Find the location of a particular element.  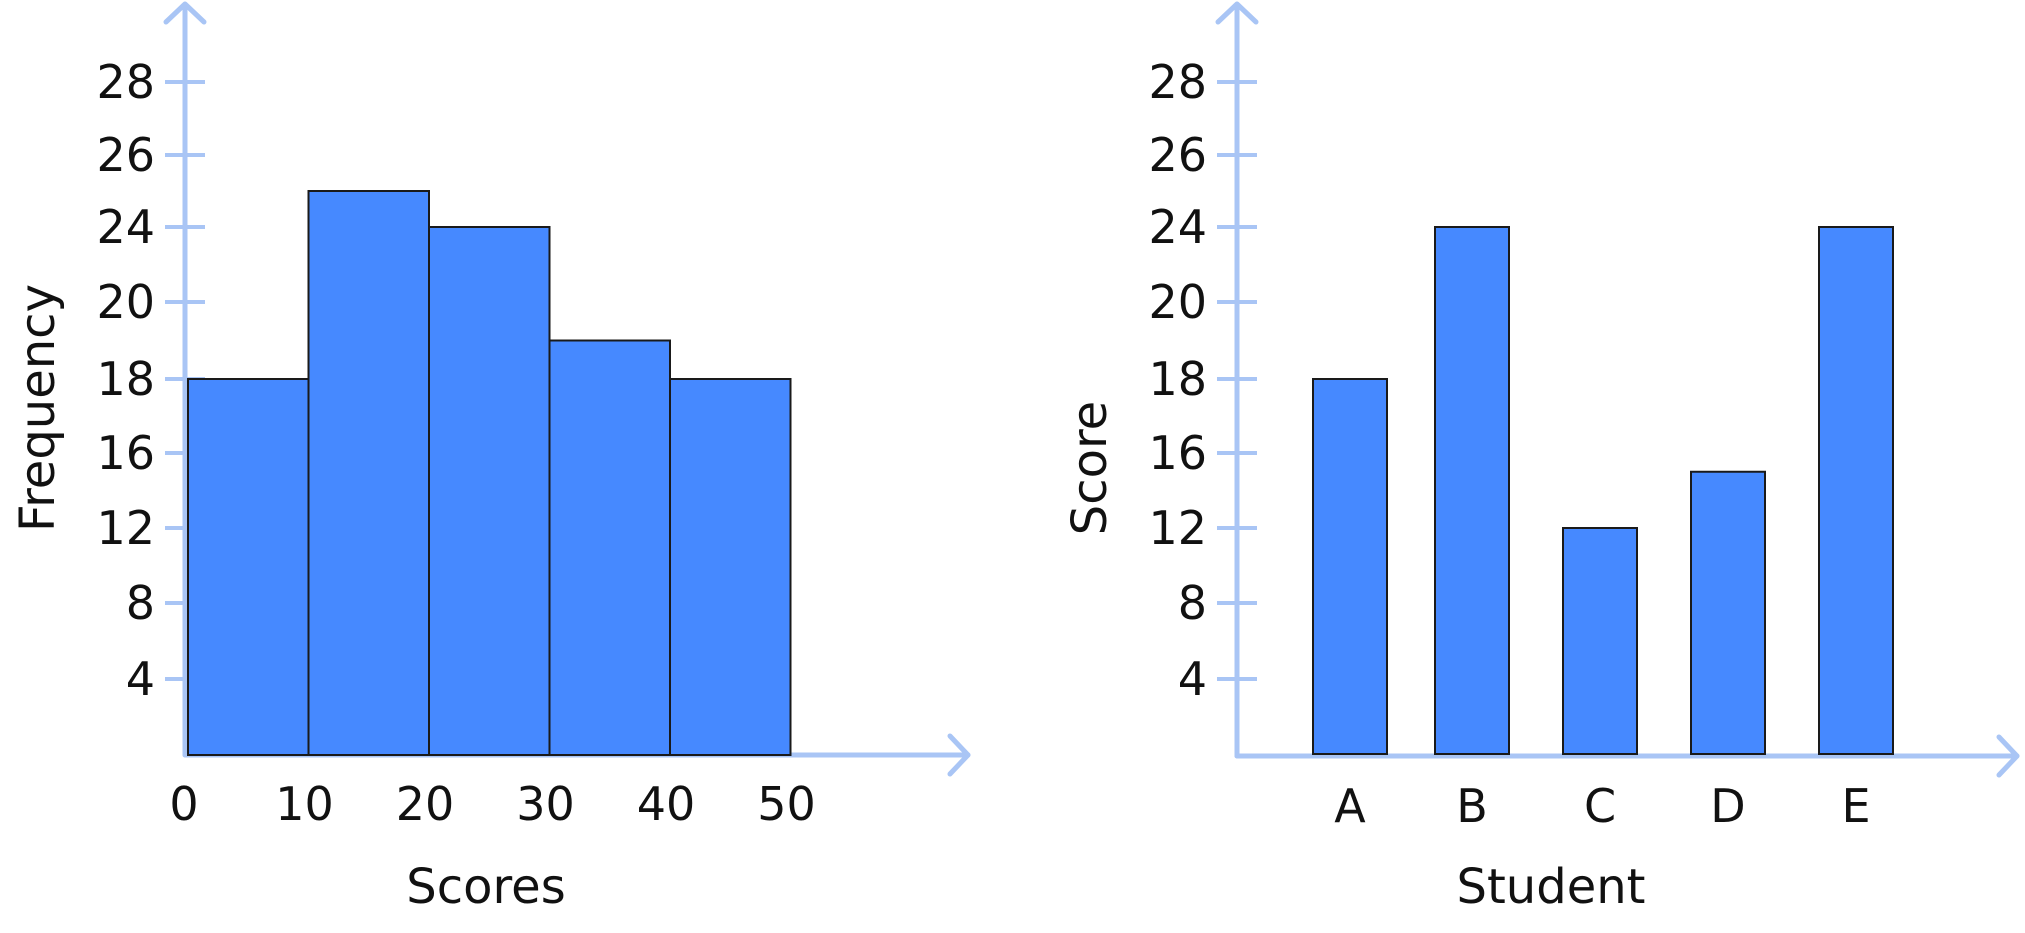

x-tick-label: 30 is located at coordinates (545, 804).